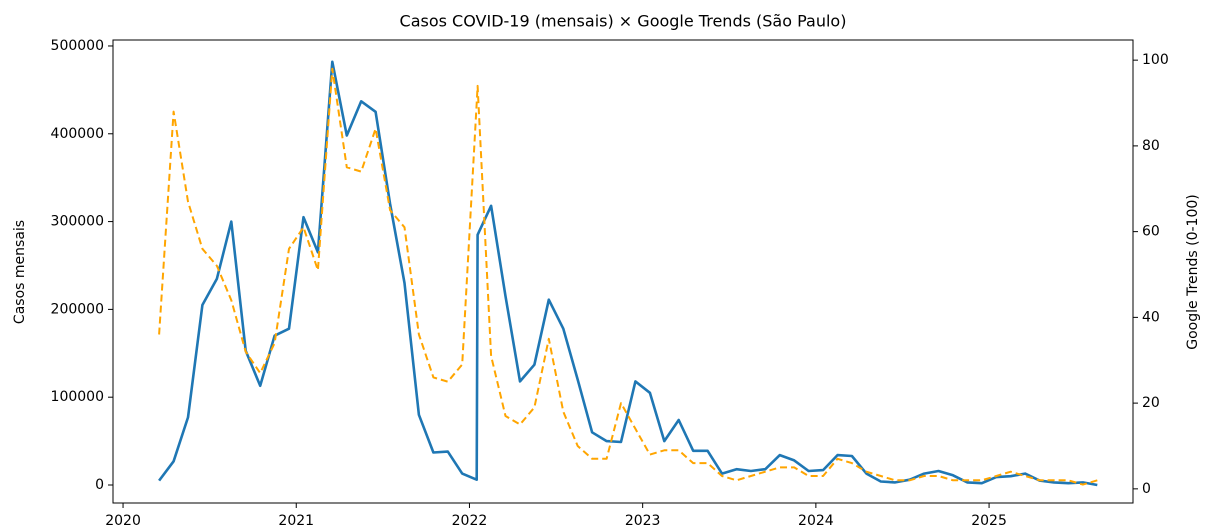 This screenshot has height=532, width=1208. Describe the element at coordinates (77, 46) in the screenshot. I see `y-tick-label: 500000` at that location.